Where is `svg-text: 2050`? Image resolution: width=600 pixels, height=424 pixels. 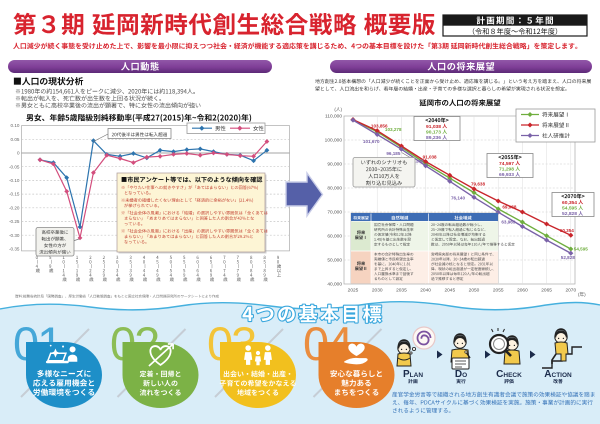 svg-text: 2050 is located at coordinates (474, 291).